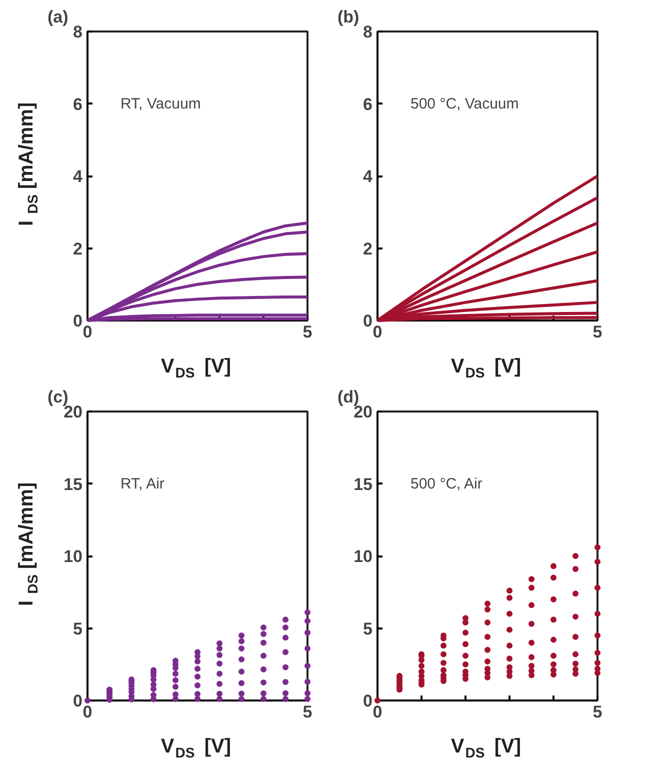 The width and height of the screenshot is (648, 765). Describe the element at coordinates (160, 103) in the screenshot. I see `annotation: RT, Vacuum` at that location.